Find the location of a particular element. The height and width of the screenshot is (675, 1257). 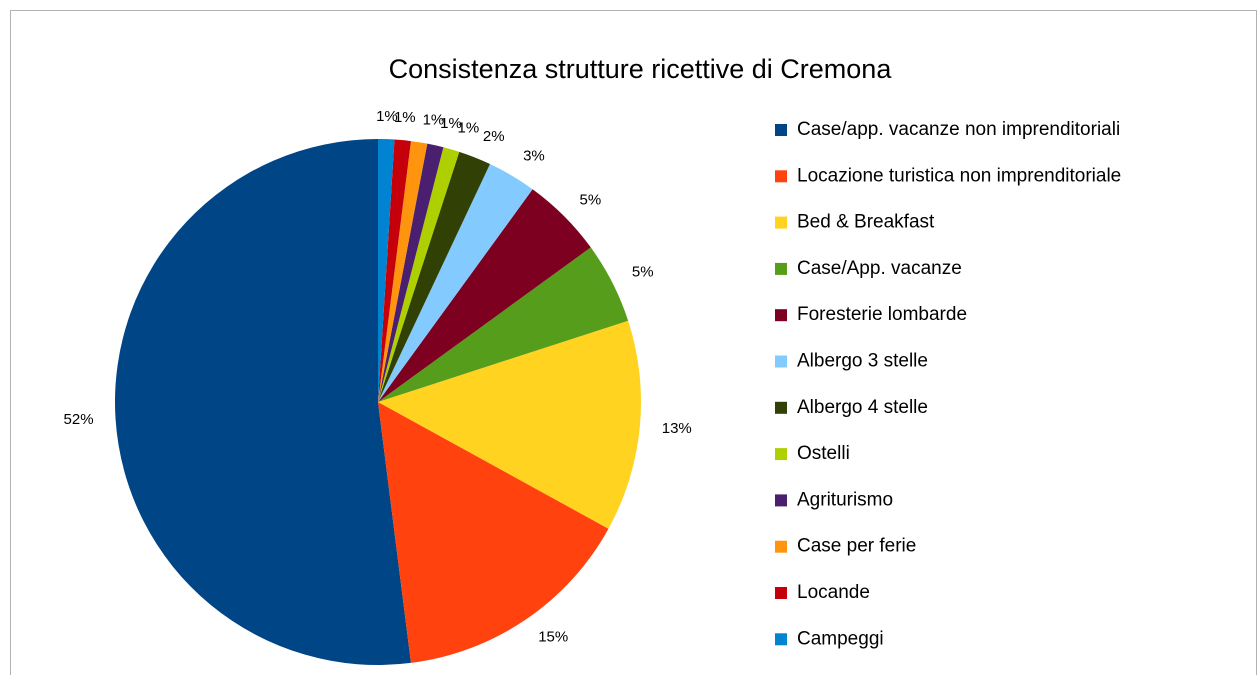

legend-label: Bed & Breakfast is located at coordinates (866, 222).